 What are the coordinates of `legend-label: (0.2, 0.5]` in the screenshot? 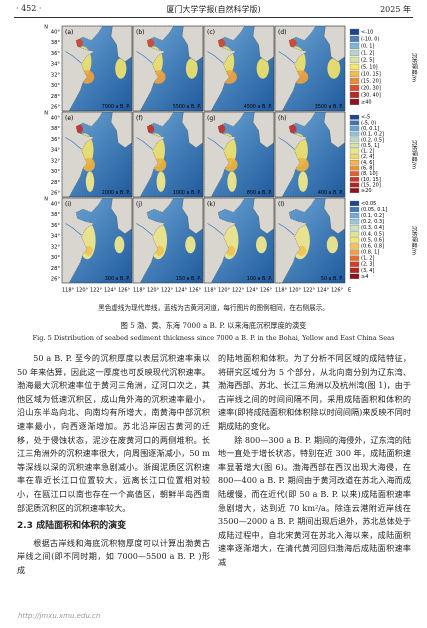 It's located at (372, 140).